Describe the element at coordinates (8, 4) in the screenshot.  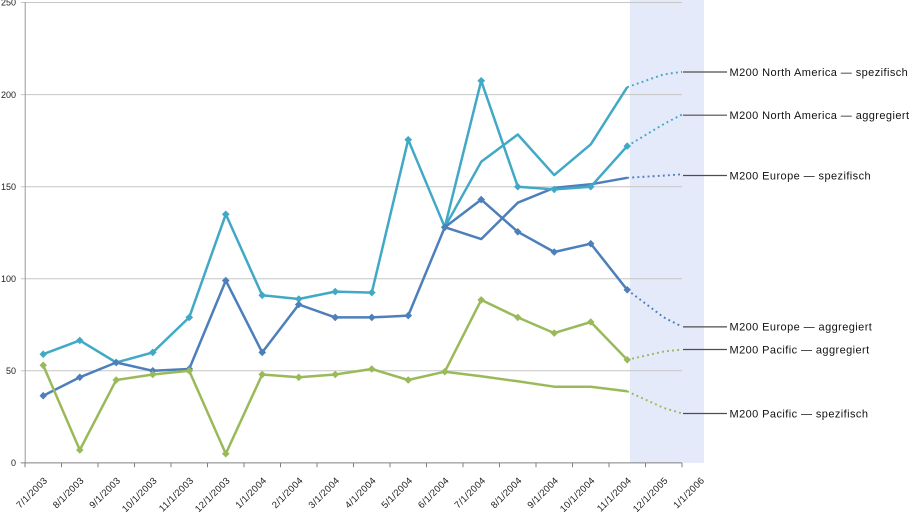
I see `svg-text: 250` at that location.